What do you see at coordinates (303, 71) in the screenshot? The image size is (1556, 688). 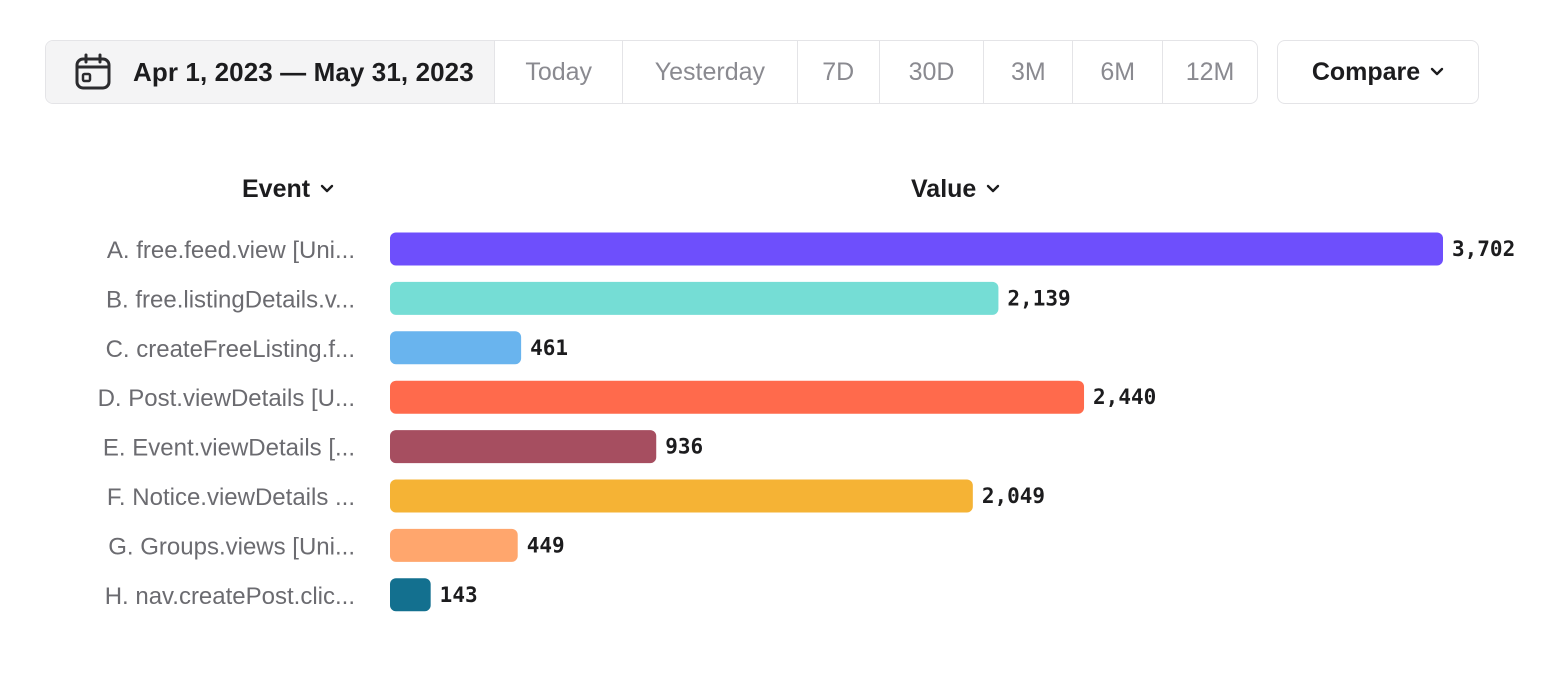 I see `date-range-text: Apr 1, 2023 — May 31, 2023` at bounding box center [303, 71].